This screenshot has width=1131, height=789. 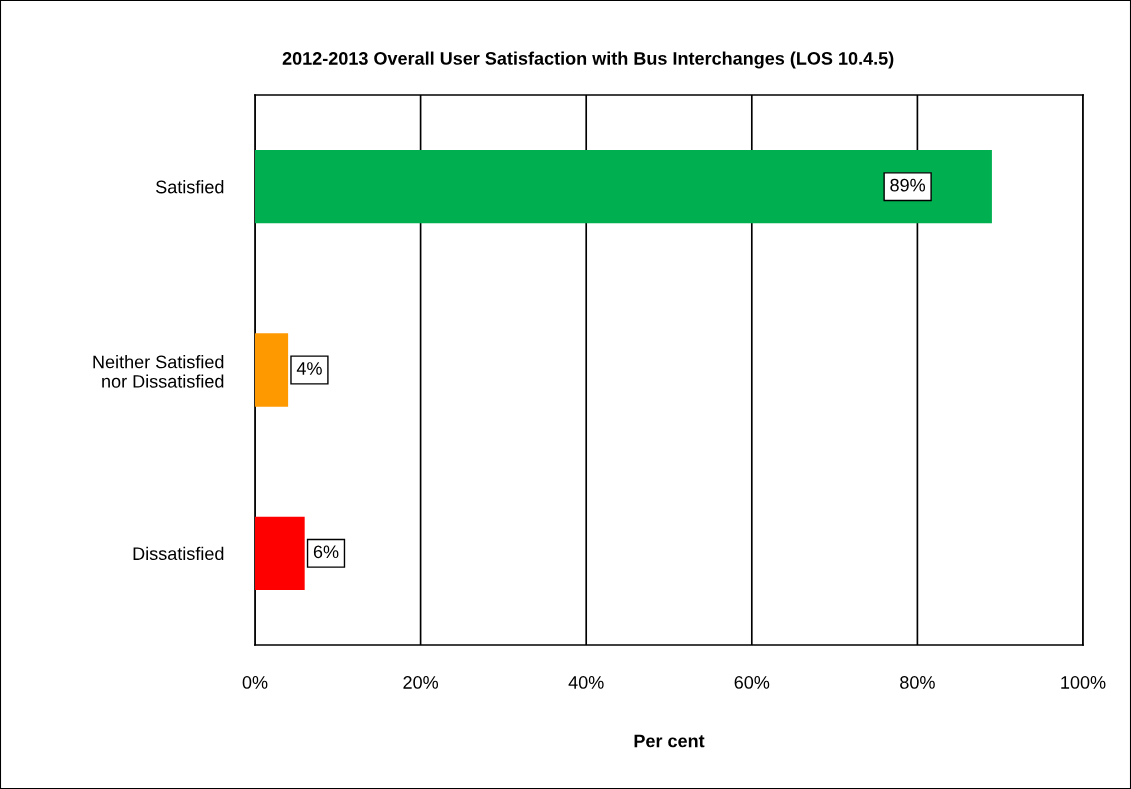 I want to click on x-tick-label: 80%, so click(x=917, y=682).